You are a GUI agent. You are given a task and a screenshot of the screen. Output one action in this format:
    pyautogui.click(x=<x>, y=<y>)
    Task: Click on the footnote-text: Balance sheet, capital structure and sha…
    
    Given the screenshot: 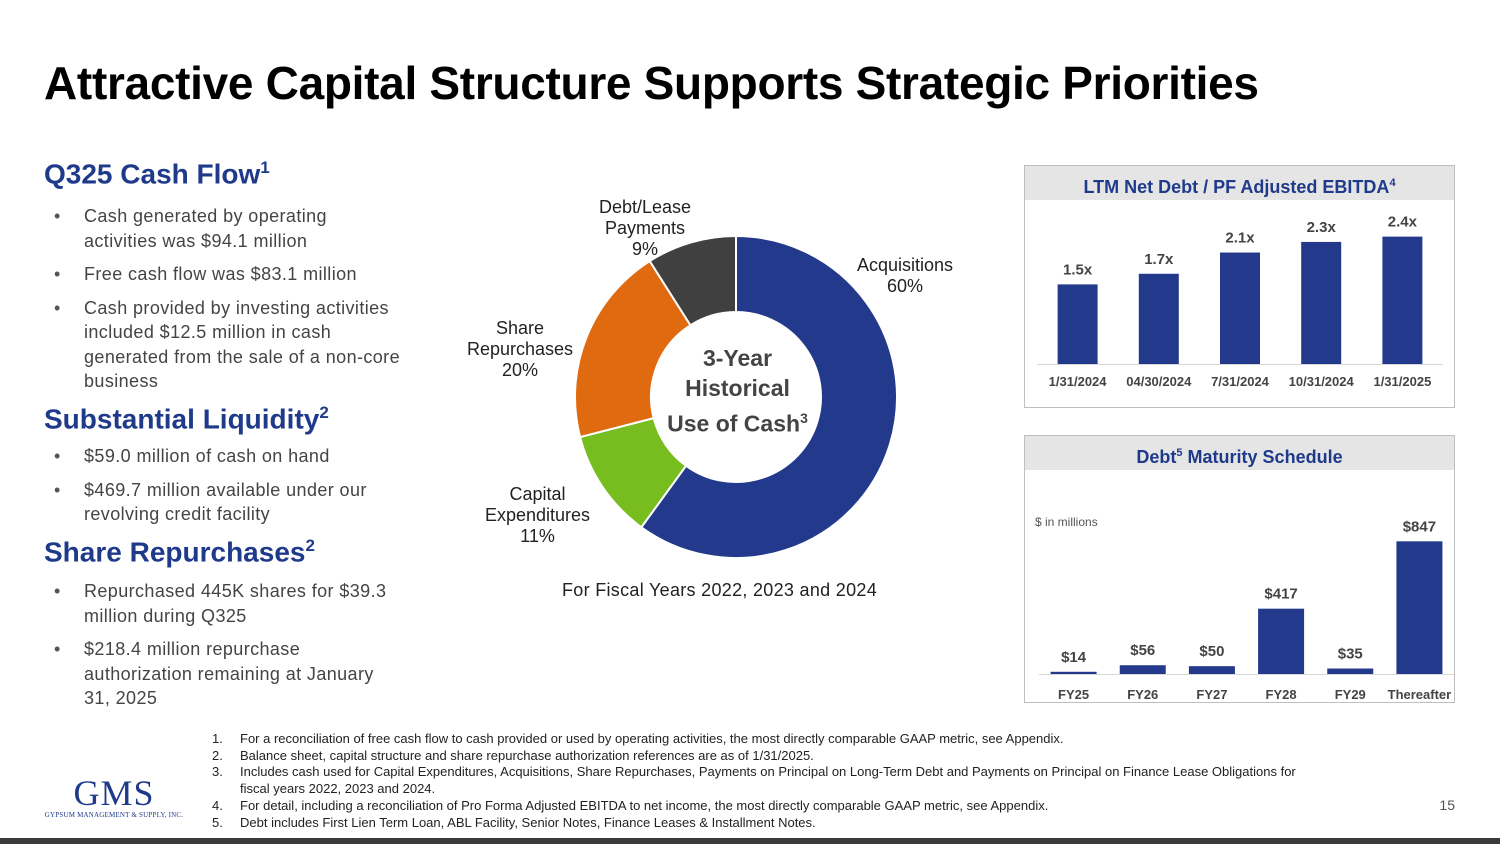 What is the action you would take?
    pyautogui.click(x=527, y=755)
    